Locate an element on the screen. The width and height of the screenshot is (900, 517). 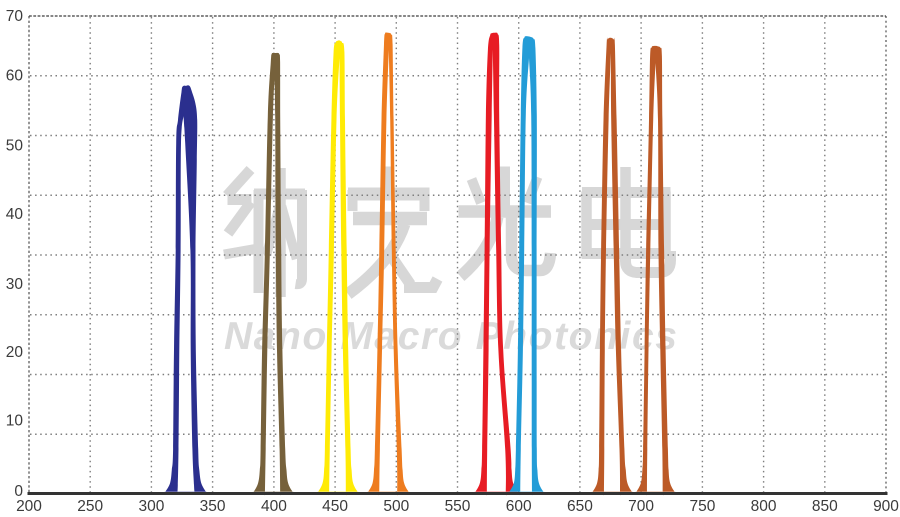
svg-text: 600 is located at coordinates (519, 506).